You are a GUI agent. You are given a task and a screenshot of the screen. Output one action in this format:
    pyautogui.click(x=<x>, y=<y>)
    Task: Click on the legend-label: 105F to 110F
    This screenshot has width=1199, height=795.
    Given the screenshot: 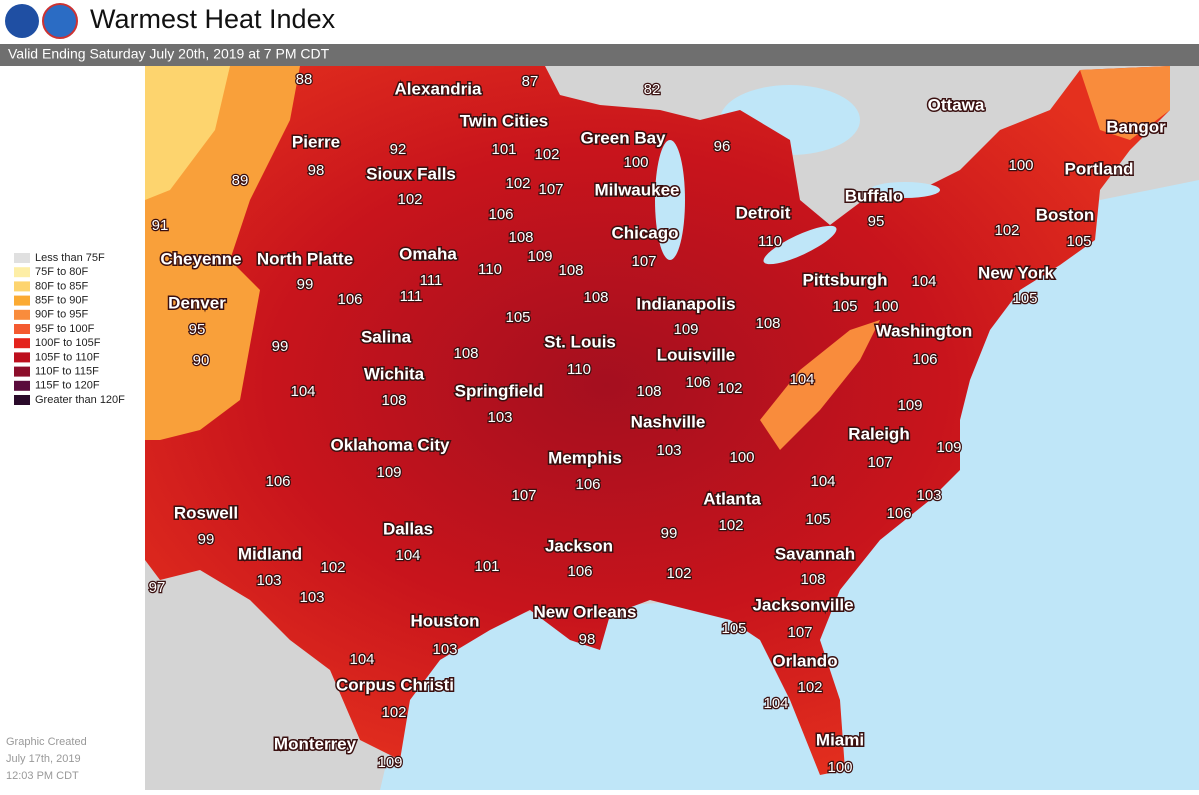 What is the action you would take?
    pyautogui.click(x=67, y=357)
    